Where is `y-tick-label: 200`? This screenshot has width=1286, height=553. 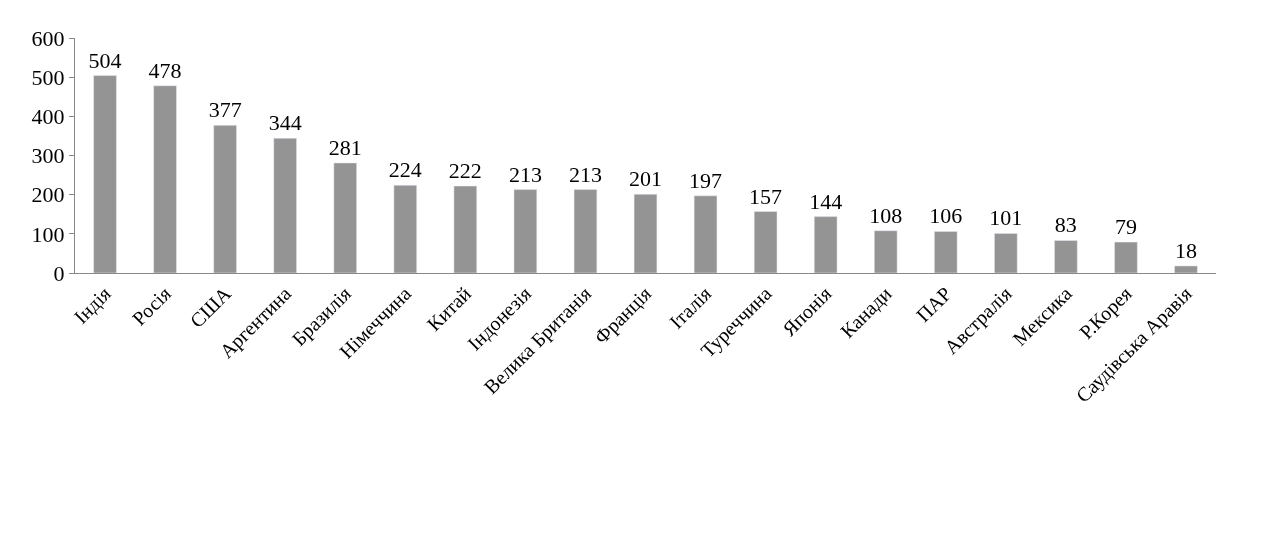
y-tick-label: 200 is located at coordinates (48, 195).